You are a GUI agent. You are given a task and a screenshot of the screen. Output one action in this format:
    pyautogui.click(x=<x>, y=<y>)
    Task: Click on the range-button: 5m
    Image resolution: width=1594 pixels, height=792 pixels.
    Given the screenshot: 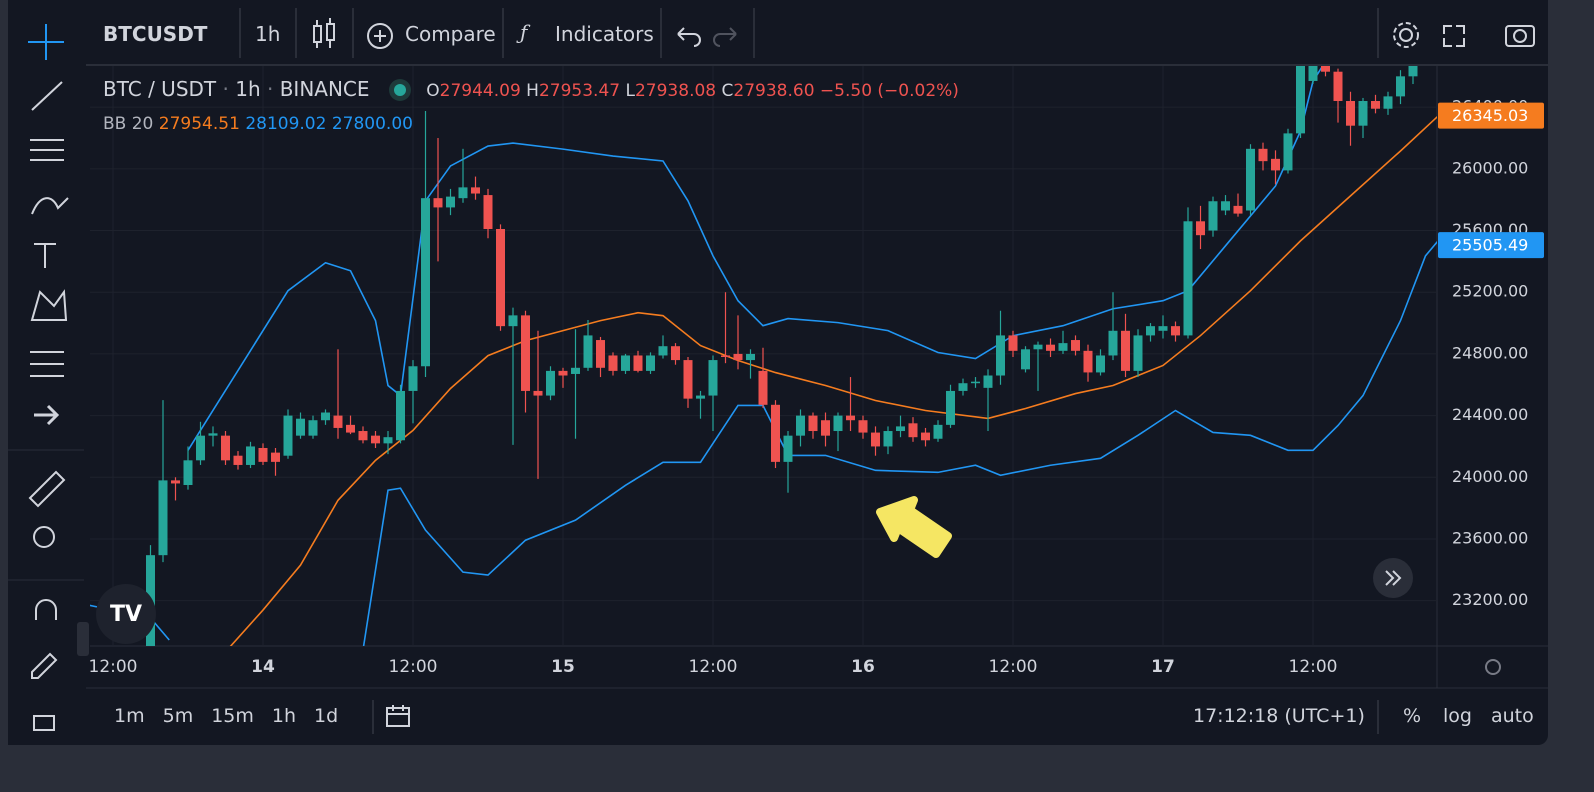 What is the action you would take?
    pyautogui.click(x=178, y=716)
    